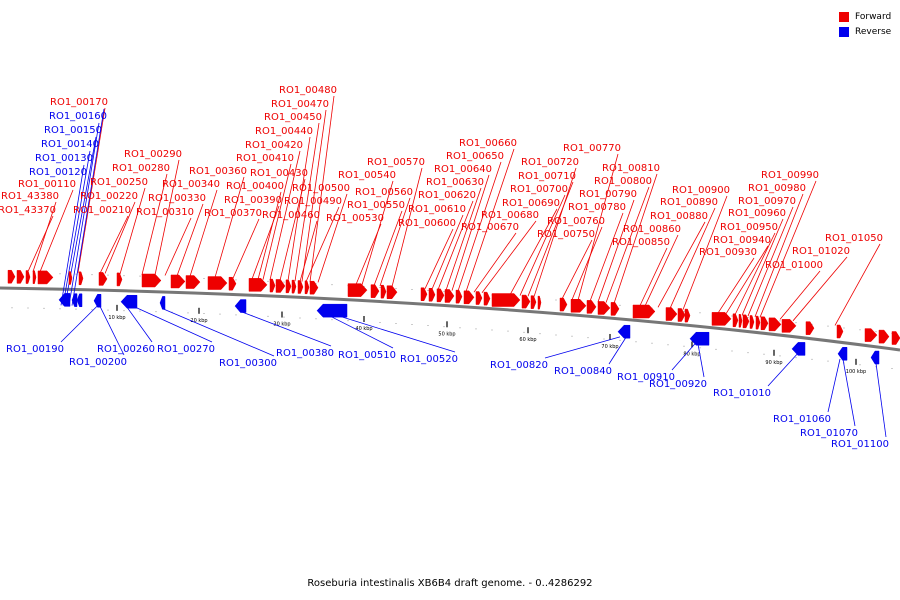  Describe the element at coordinates (396, 162) in the screenshot. I see `gene-label: RO1_00570` at that location.